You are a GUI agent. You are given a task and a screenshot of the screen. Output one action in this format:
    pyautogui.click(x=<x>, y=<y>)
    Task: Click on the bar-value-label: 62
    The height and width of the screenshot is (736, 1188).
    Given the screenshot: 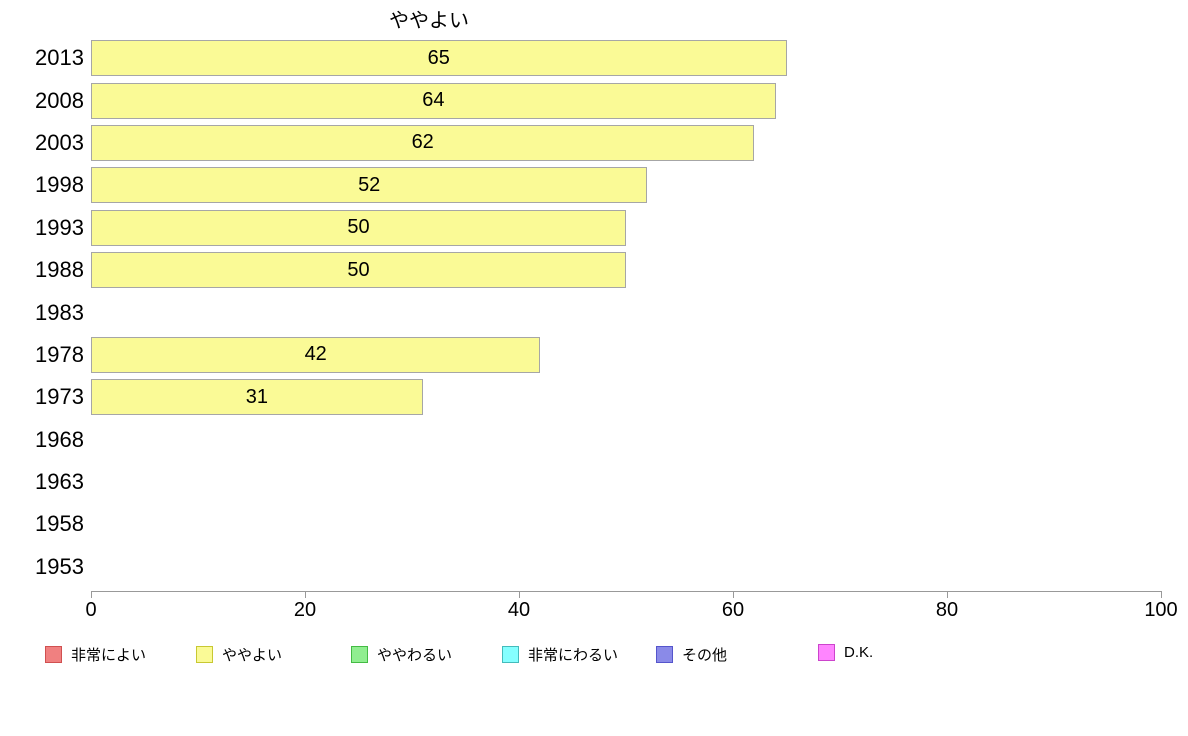 What is the action you would take?
    pyautogui.click(x=422, y=142)
    